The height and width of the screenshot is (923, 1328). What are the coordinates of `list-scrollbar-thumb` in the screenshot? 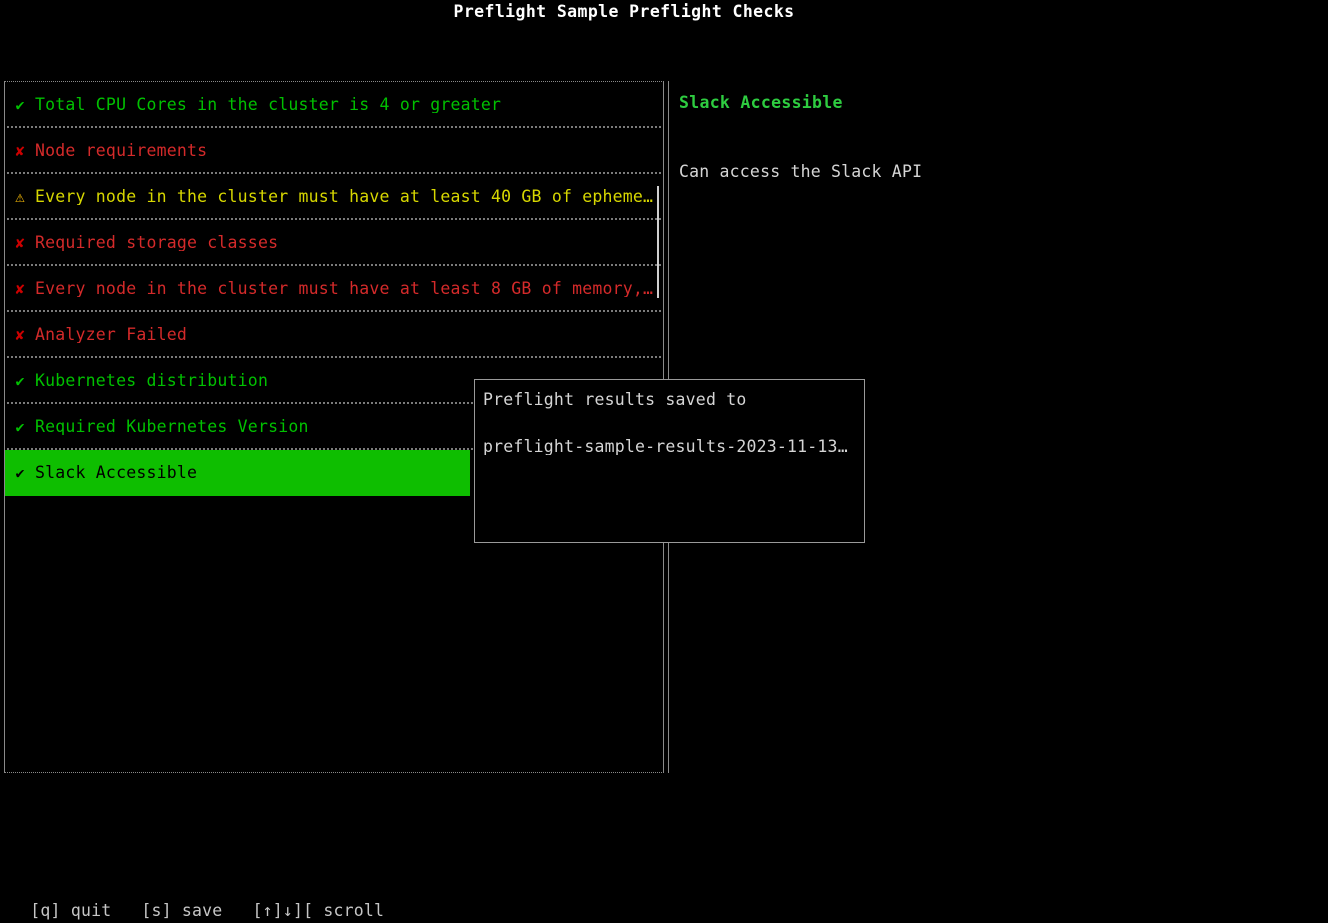 It's located at (658, 242).